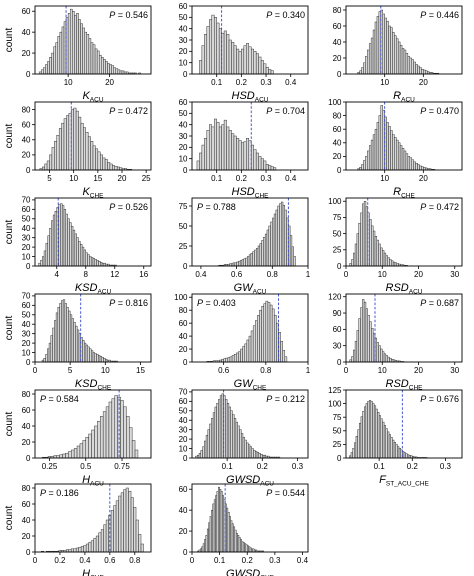 The width and height of the screenshot is (474, 576). What do you see at coordinates (244, 149) in the screenshot?
I see `histogram-panel: 0.1 0.2 0.3 0.4 0 10 20 30 40 50 60 HSDCHE P = 0.704` at bounding box center [244, 149].